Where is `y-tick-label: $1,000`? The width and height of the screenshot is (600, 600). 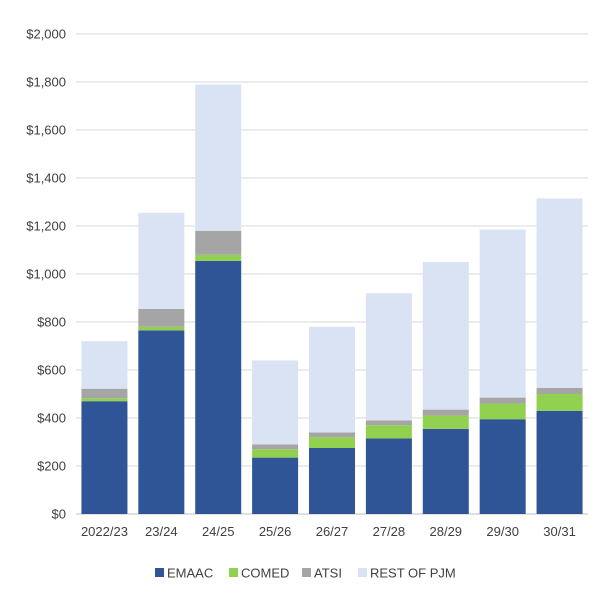
y-tick-label: $1,000 is located at coordinates (46, 274).